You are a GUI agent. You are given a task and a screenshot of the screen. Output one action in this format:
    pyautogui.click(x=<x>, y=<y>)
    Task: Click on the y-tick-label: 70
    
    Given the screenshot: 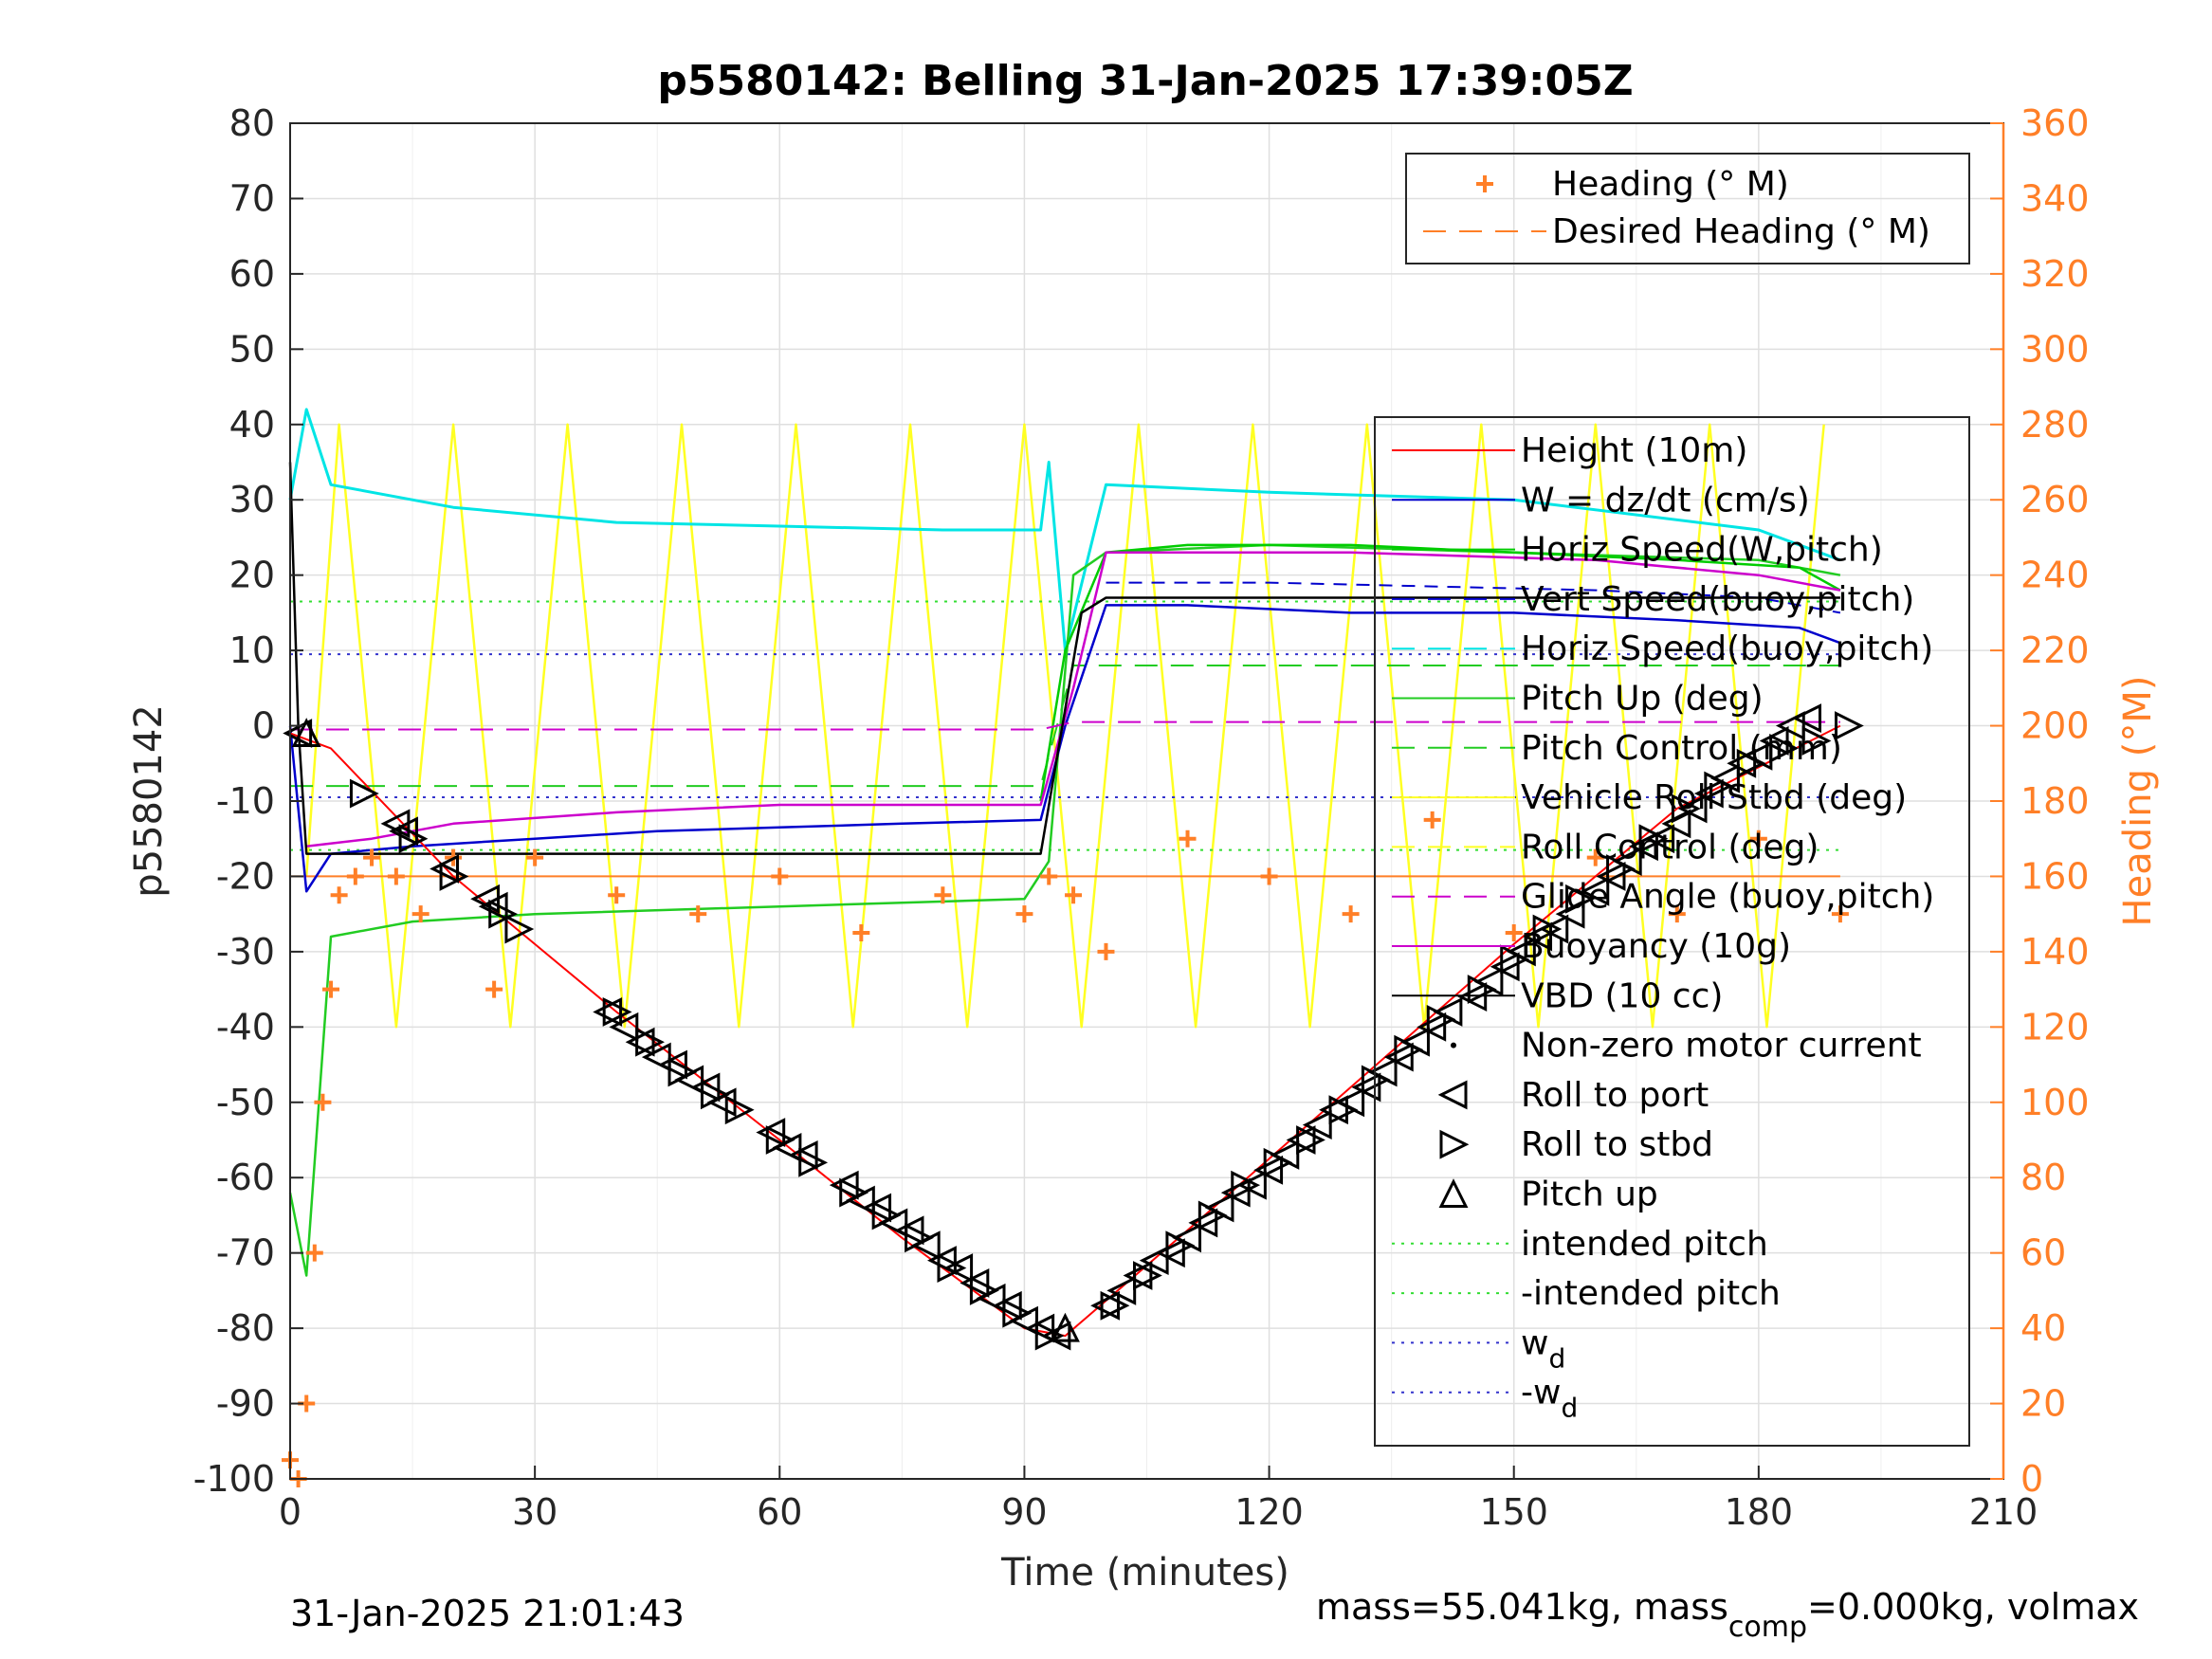 What is the action you would take?
    pyautogui.click(x=252, y=198)
    